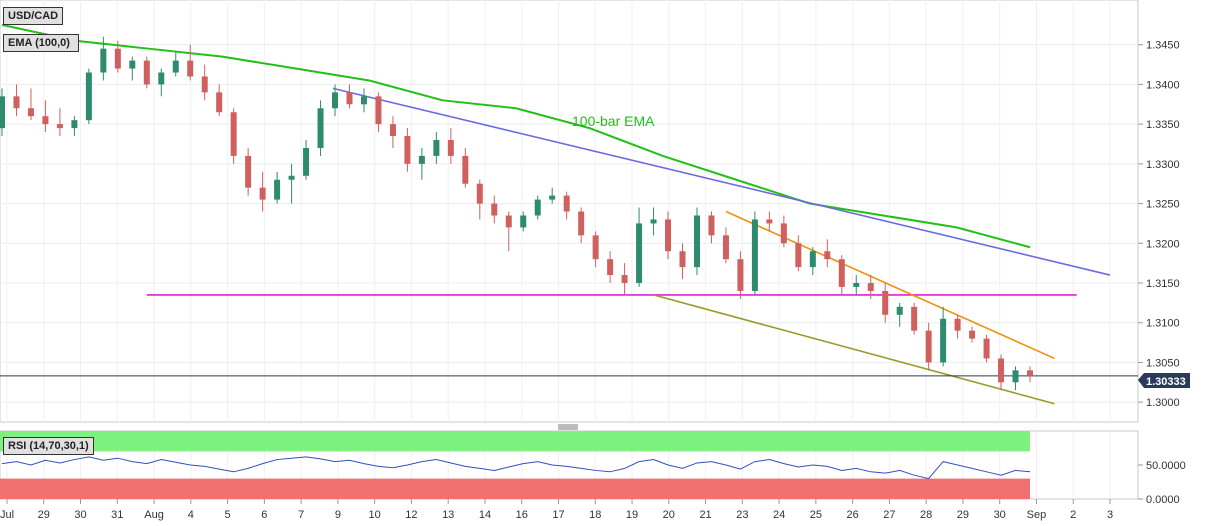 The image size is (1207, 526). Describe the element at coordinates (1163, 85) in the screenshot. I see `price-tick-label: 1.3400` at that location.